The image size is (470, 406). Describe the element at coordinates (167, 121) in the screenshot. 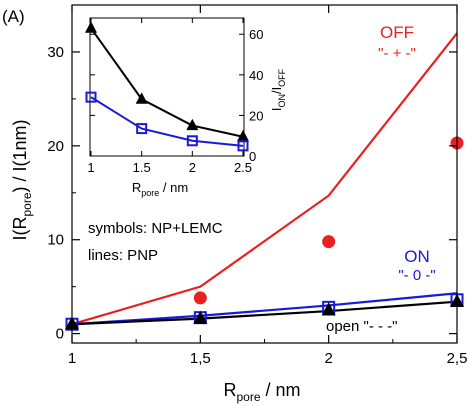

I see `inset-nplemc-line` at that location.